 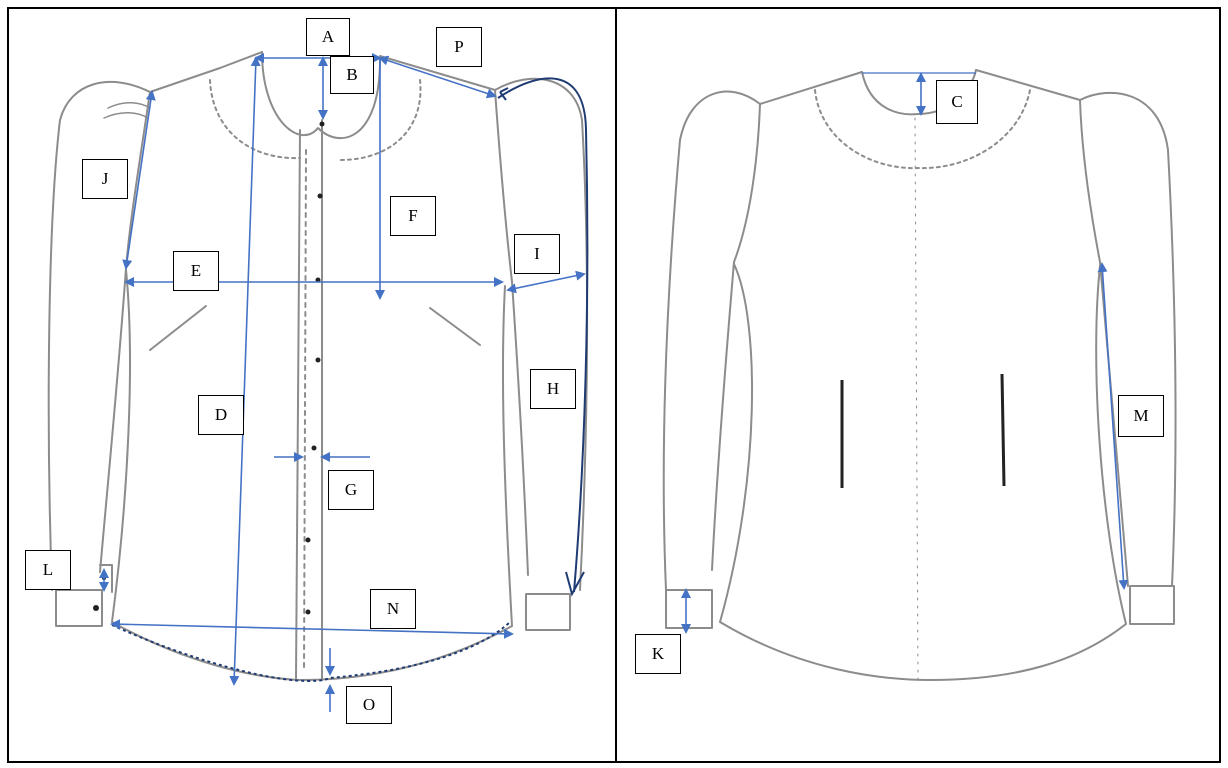 What do you see at coordinates (711, 340) in the screenshot?
I see `back-left-sleeve` at bounding box center [711, 340].